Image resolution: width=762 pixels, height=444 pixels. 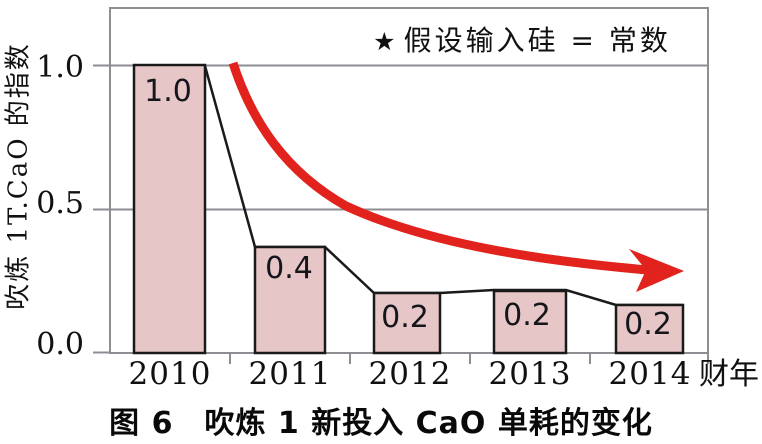 I want to click on y-tick-label-0-0: 0.0, so click(x=60, y=344).